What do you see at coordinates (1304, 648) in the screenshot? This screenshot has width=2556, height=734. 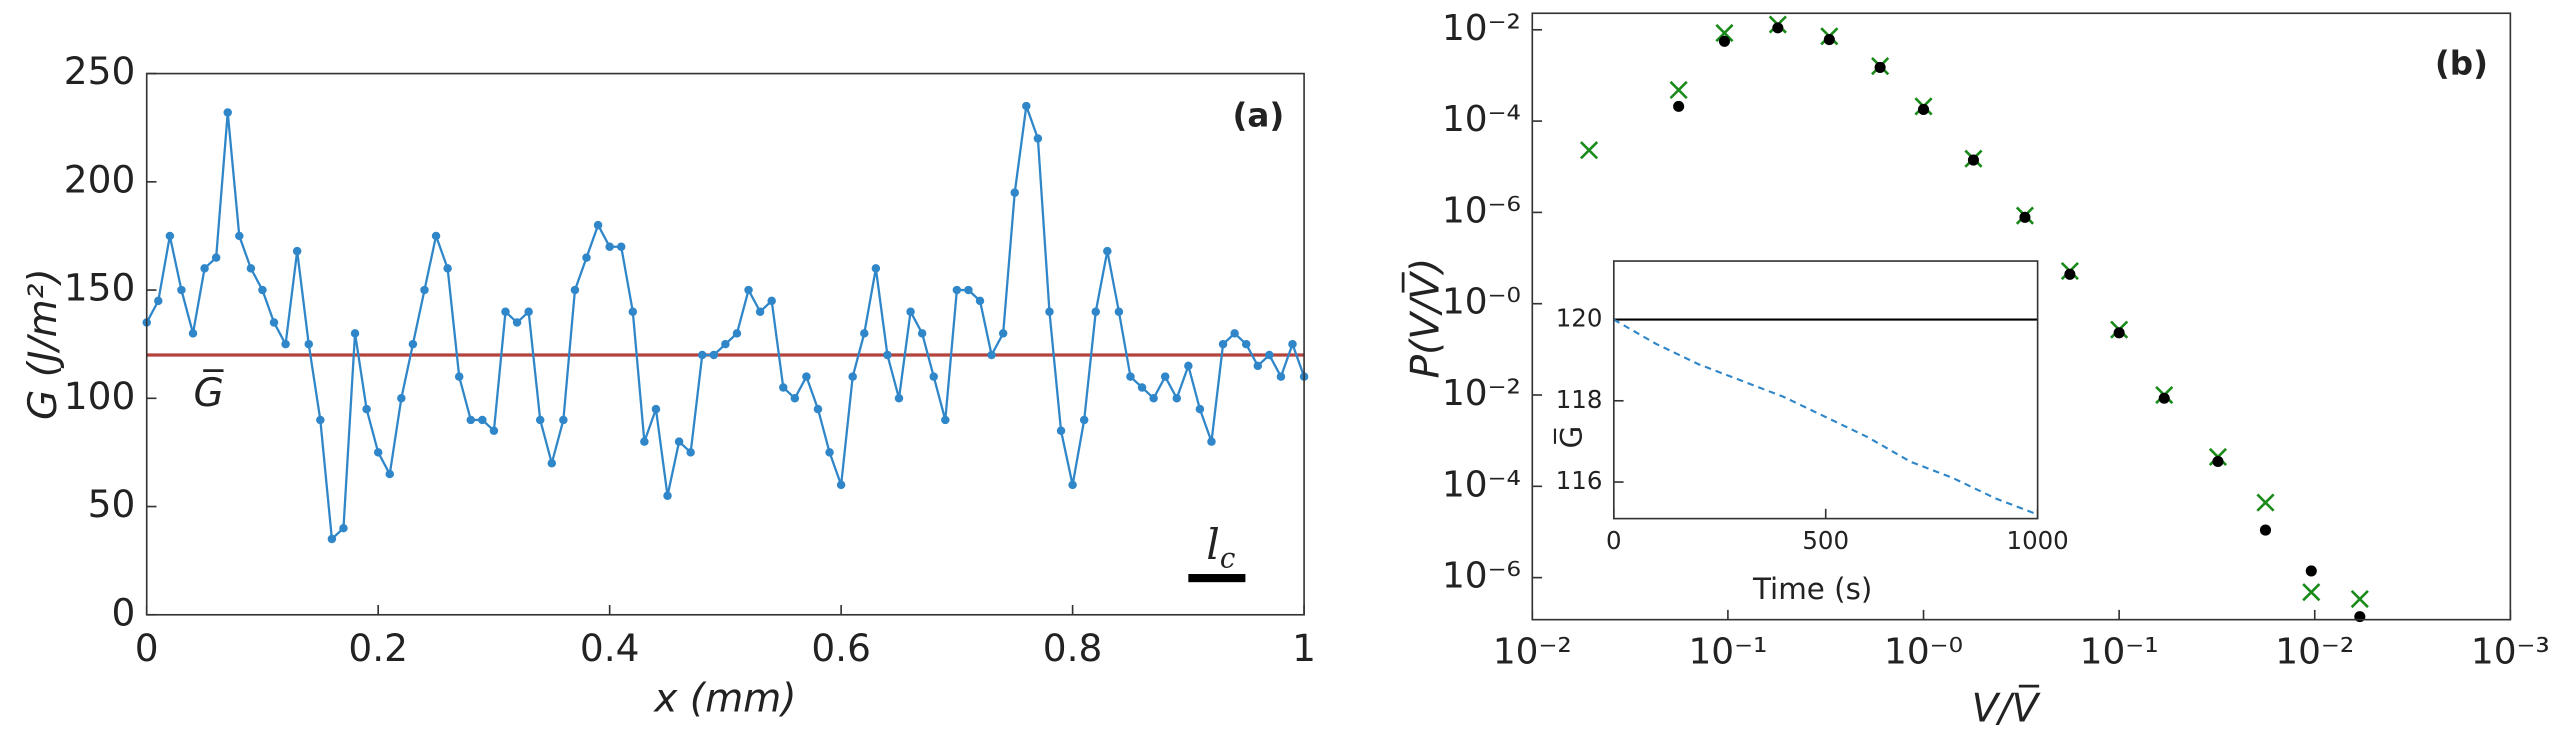 I see `x-tick-label: 1` at bounding box center [1304, 648].